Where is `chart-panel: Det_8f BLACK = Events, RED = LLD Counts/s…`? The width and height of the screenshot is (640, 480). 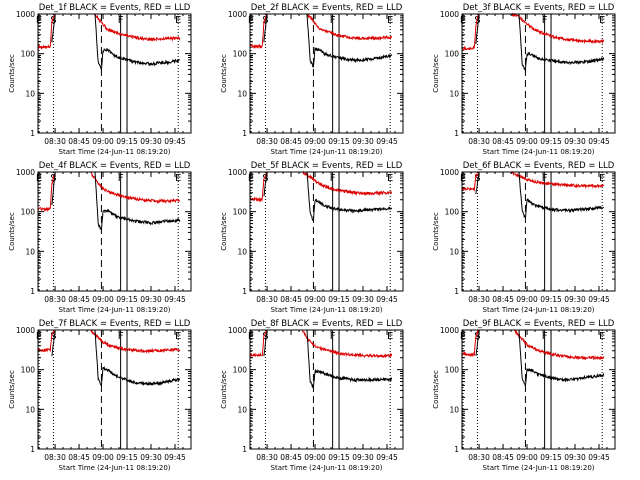
chart-panel: Det_8f BLACK = Events, RED = LLD Counts/s… is located at coordinates (312, 395).